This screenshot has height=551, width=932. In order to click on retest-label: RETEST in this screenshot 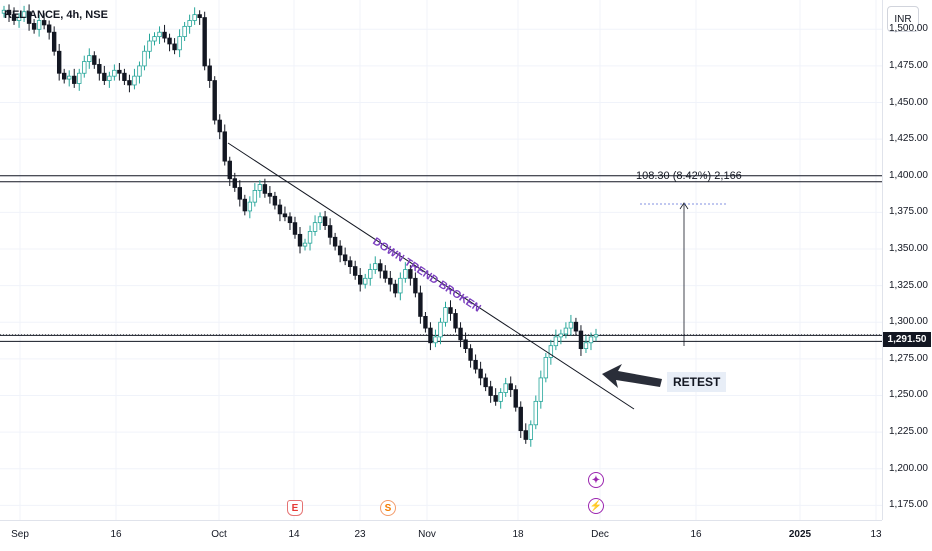, I will do `click(697, 382)`.